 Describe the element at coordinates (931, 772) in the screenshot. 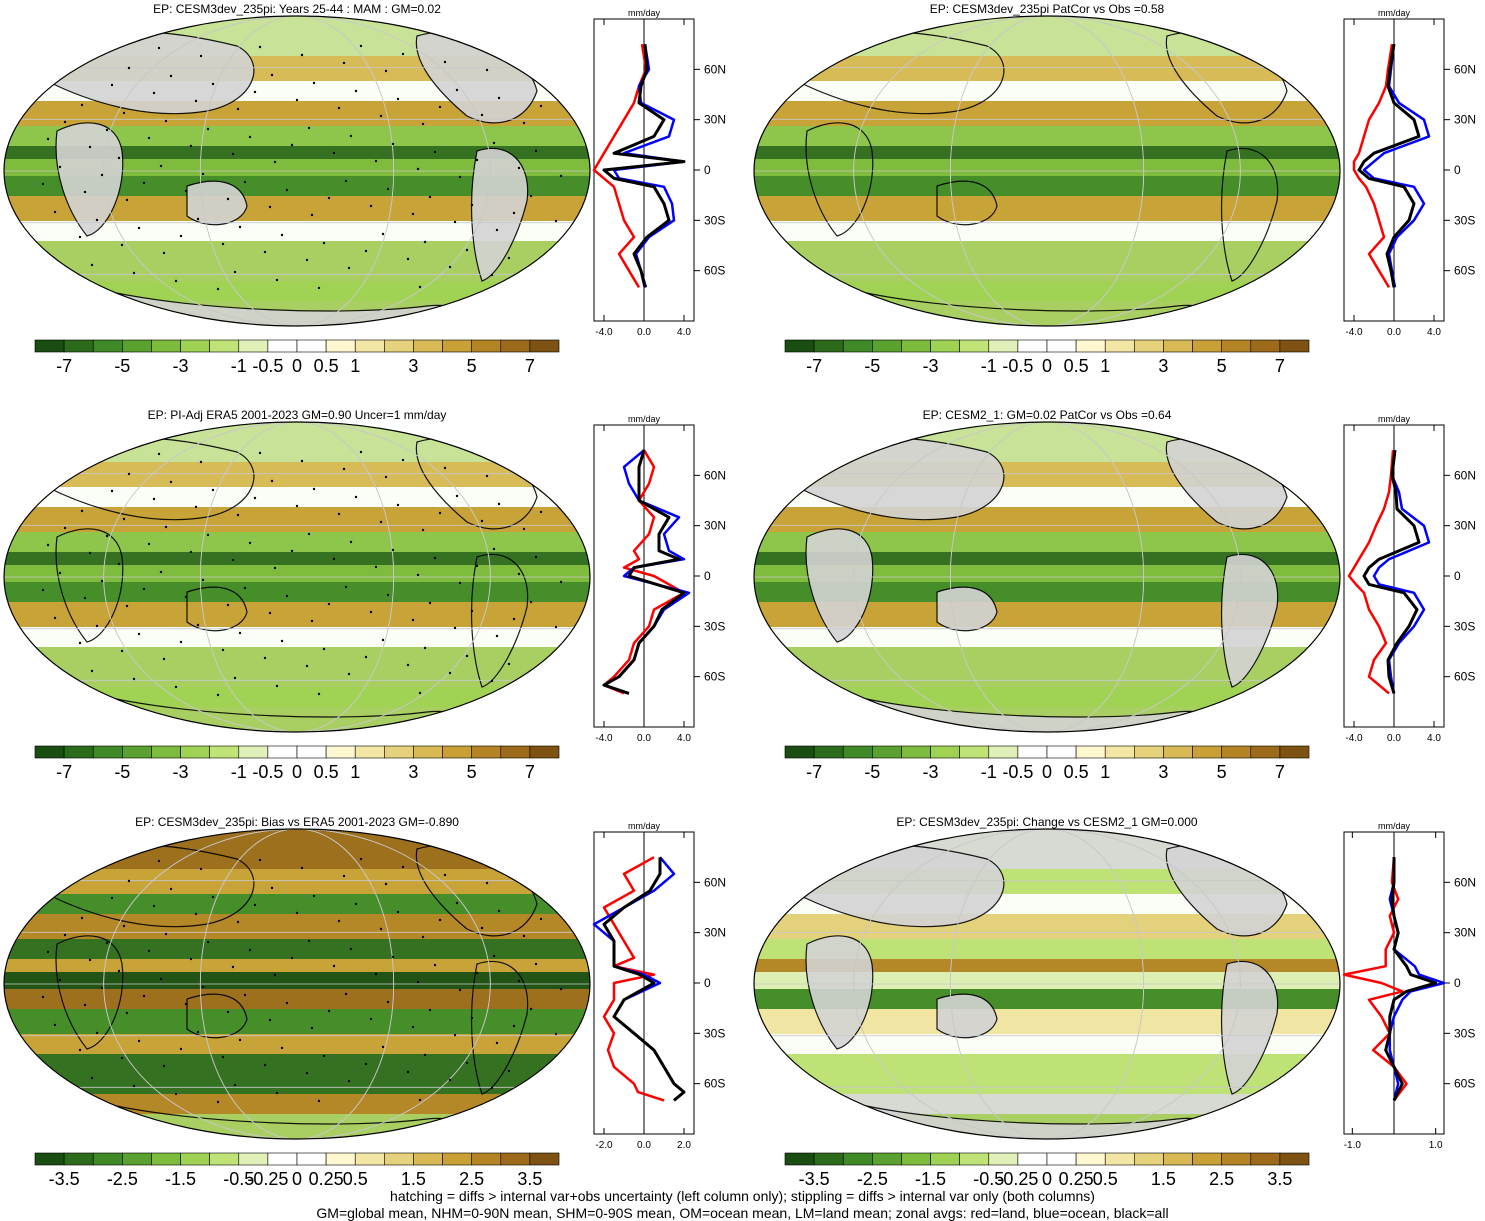

I see `colorbar-tick-label: -3` at that location.